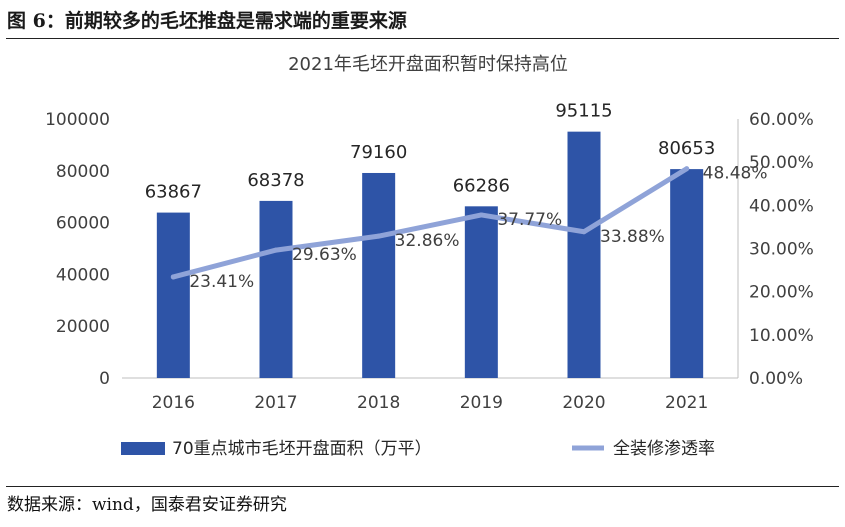 The width and height of the screenshot is (845, 527). Describe the element at coordinates (781, 206) in the screenshot. I see `y-right-tick-label: 40.00%` at that location.